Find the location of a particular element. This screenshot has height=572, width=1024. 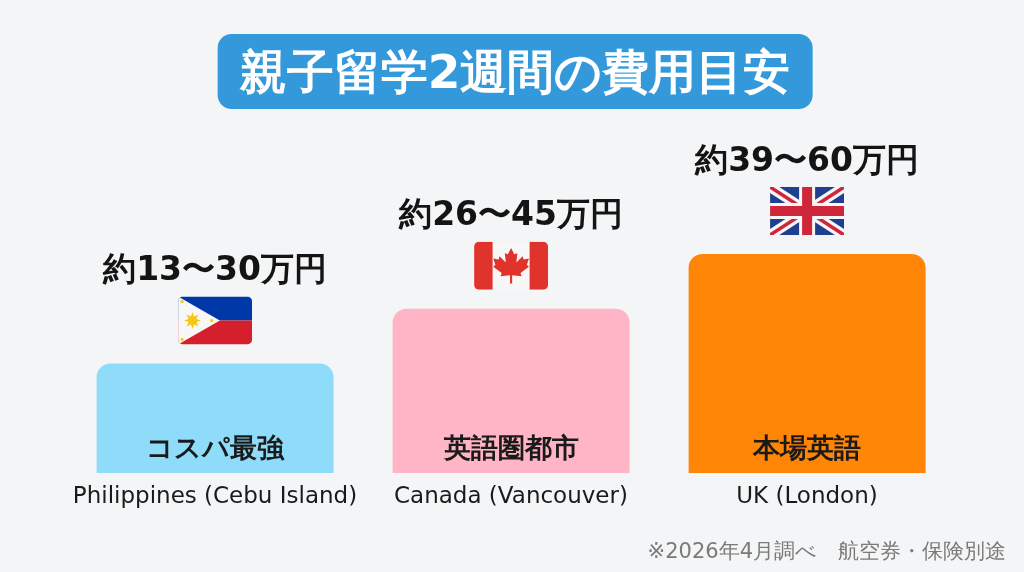

data-label: 約13〜30万円 is located at coordinates (215, 268).